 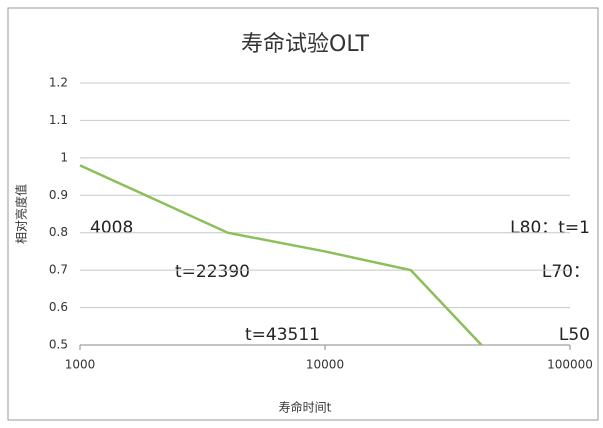 What do you see at coordinates (550, 228) in the screenshot?
I see `annotation: L80：t=1` at bounding box center [550, 228].